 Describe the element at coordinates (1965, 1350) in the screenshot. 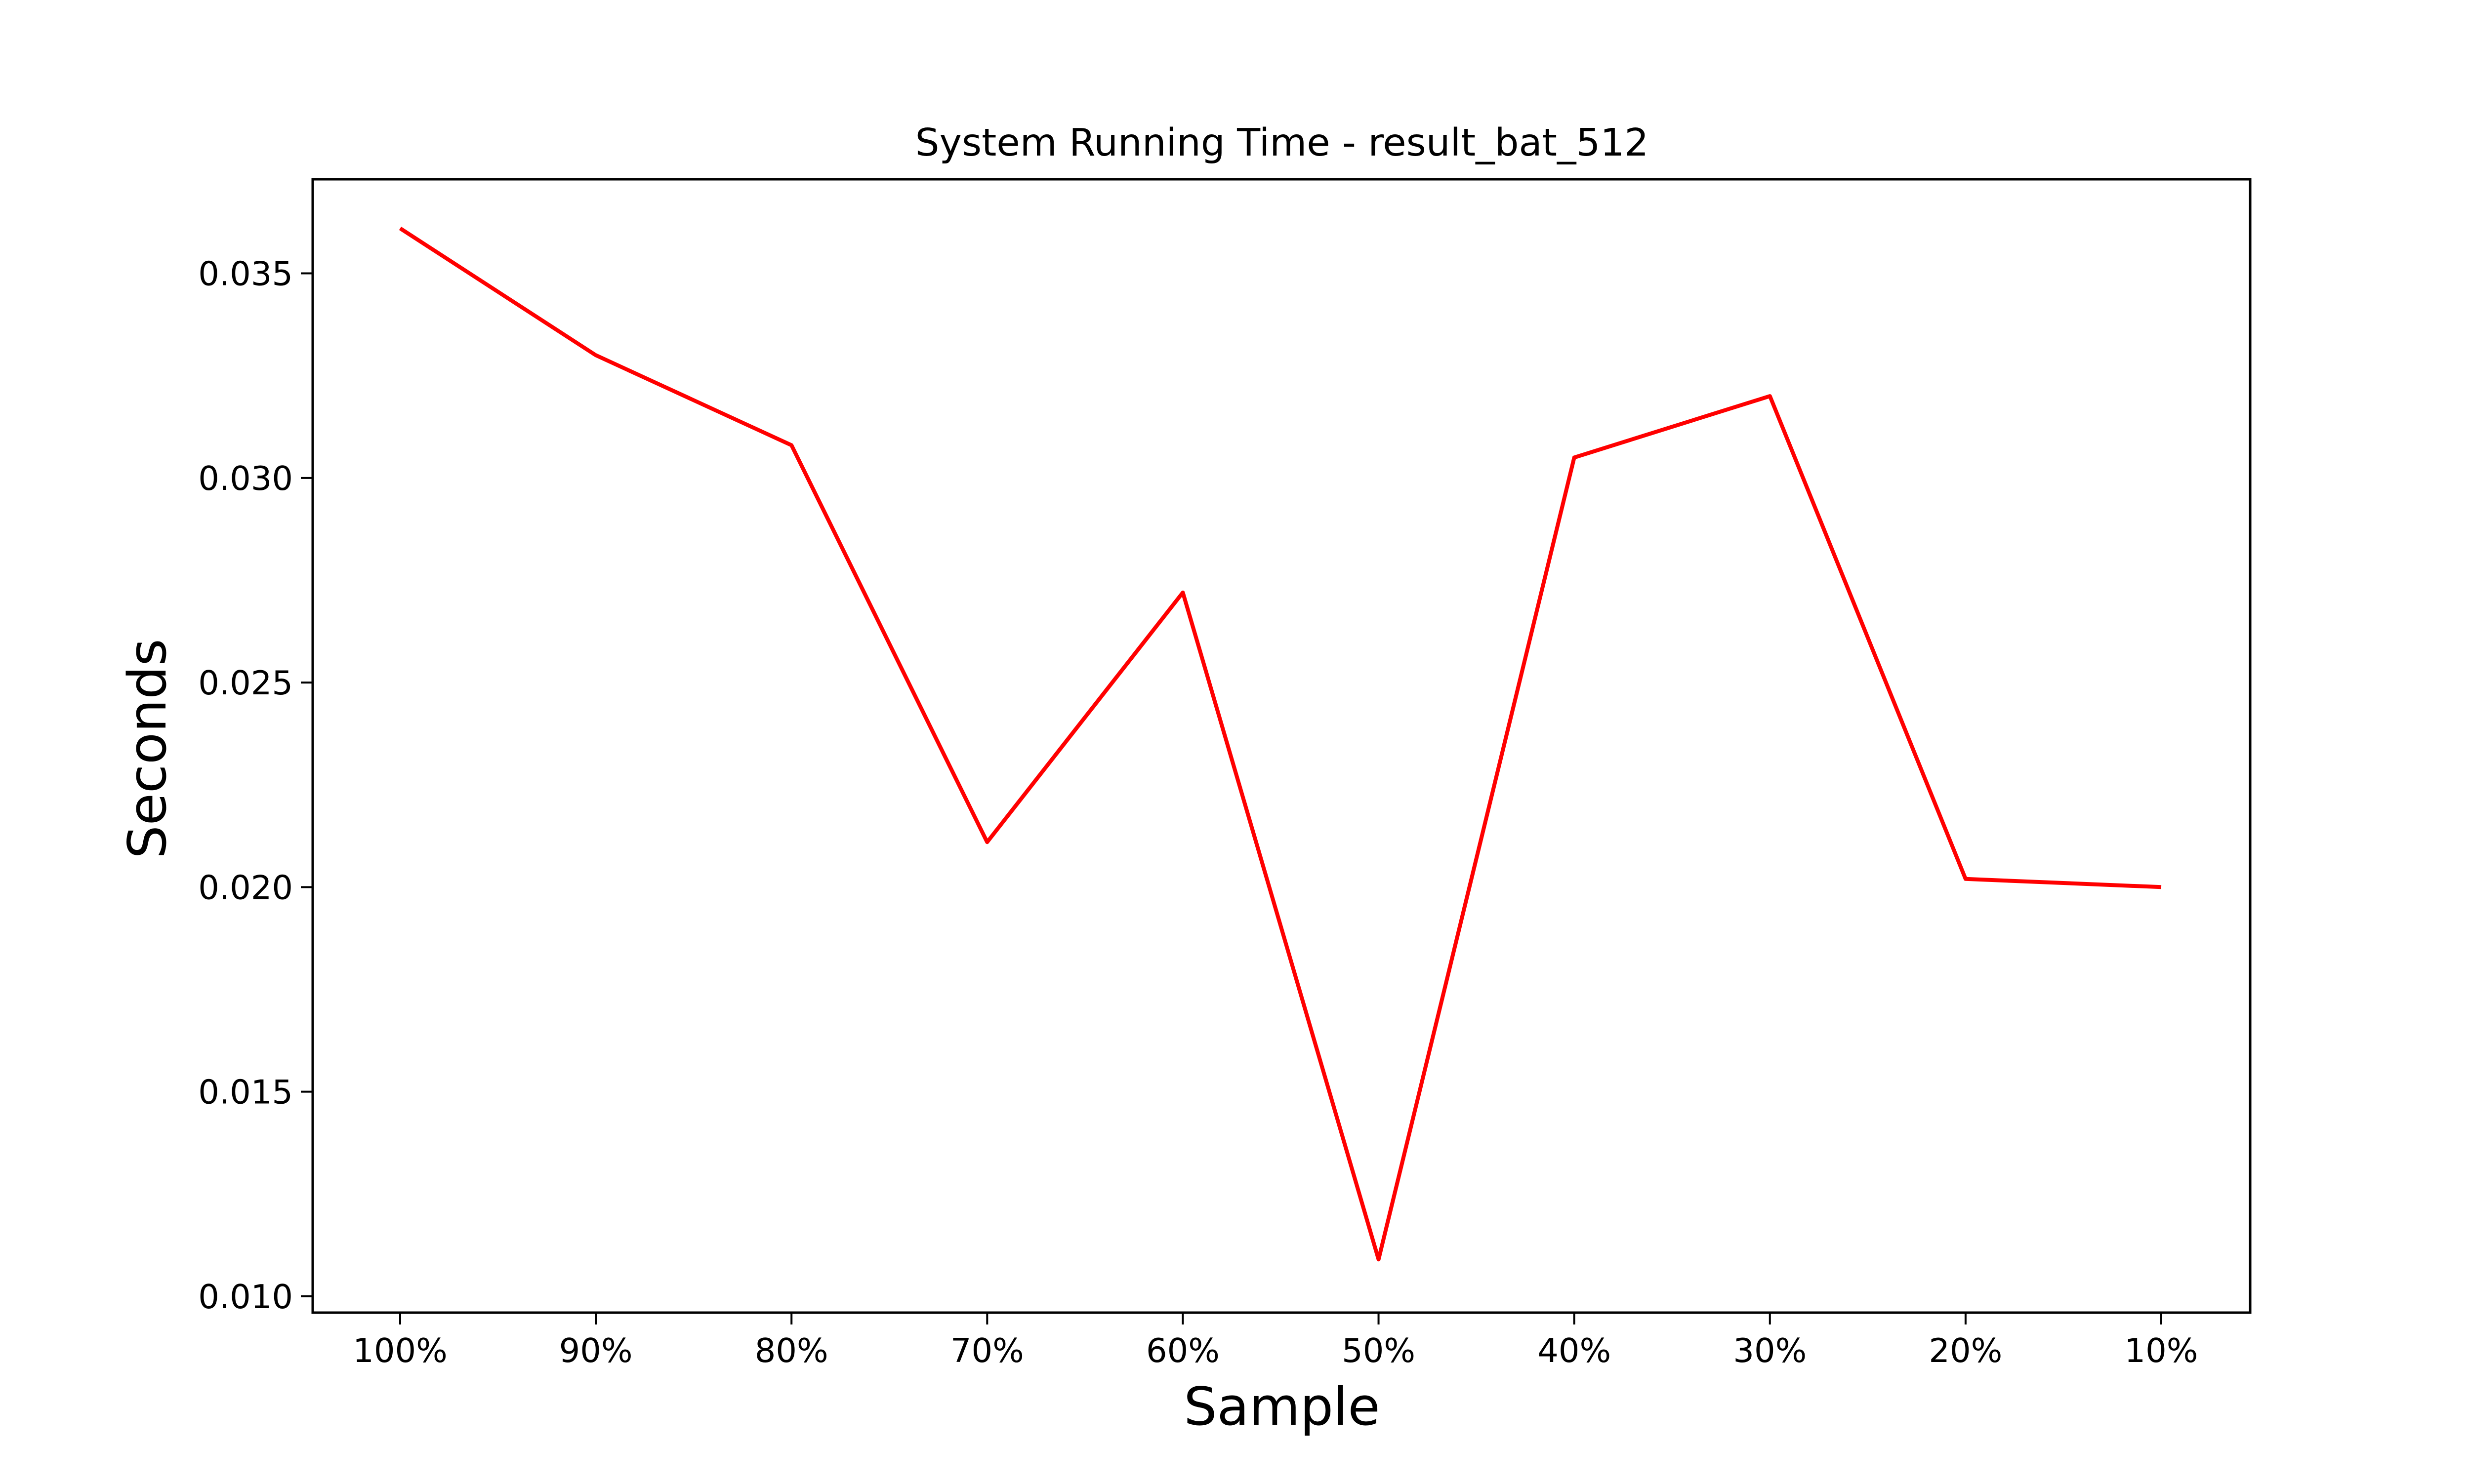

I see `x-tick-label: 20%` at that location.